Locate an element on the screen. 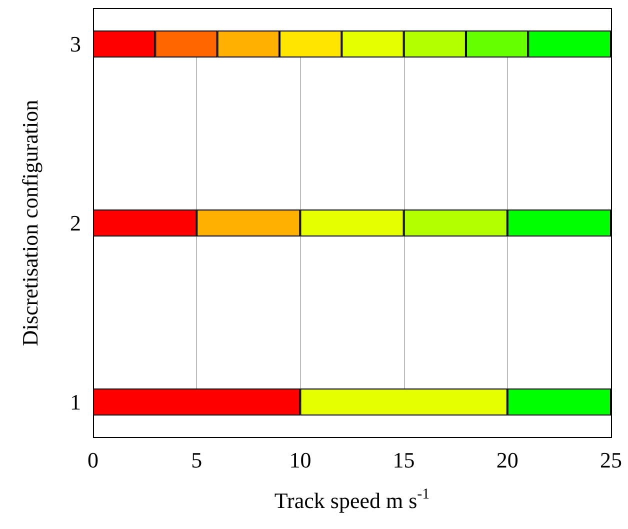  x-tick-label: 5 is located at coordinates (196, 460).